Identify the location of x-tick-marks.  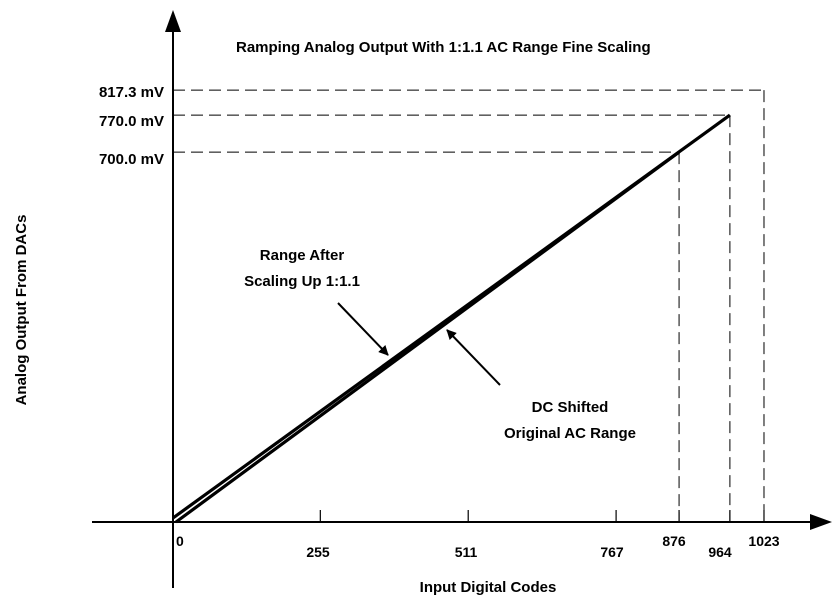
(542, 516).